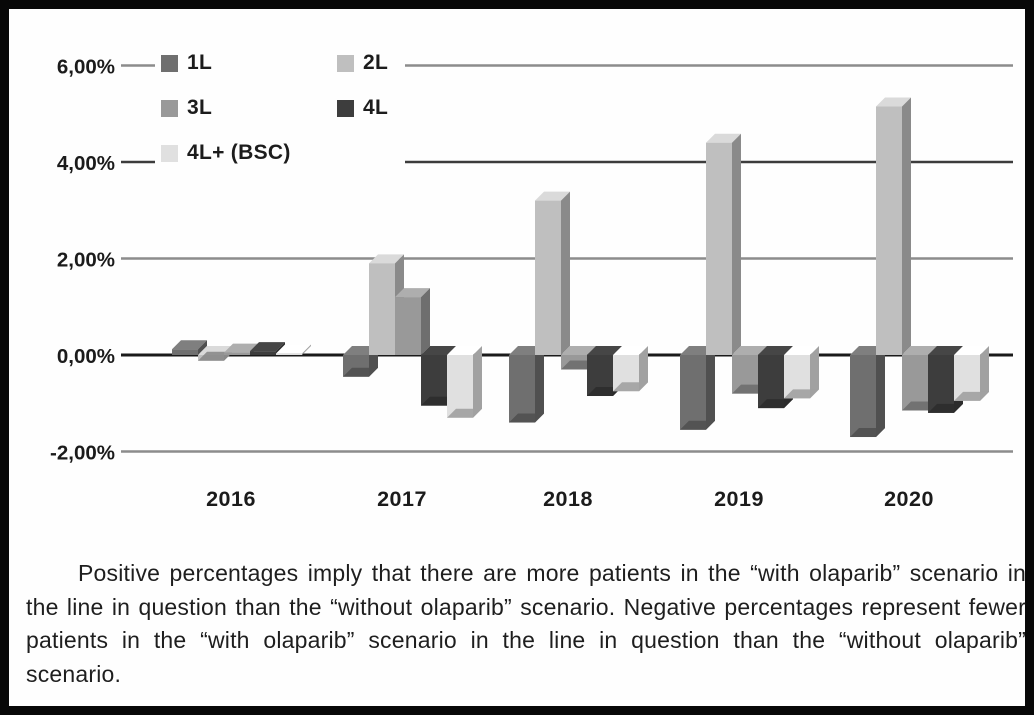 The image size is (1034, 715). I want to click on x-axis-label-2020: 2020, so click(909, 499).